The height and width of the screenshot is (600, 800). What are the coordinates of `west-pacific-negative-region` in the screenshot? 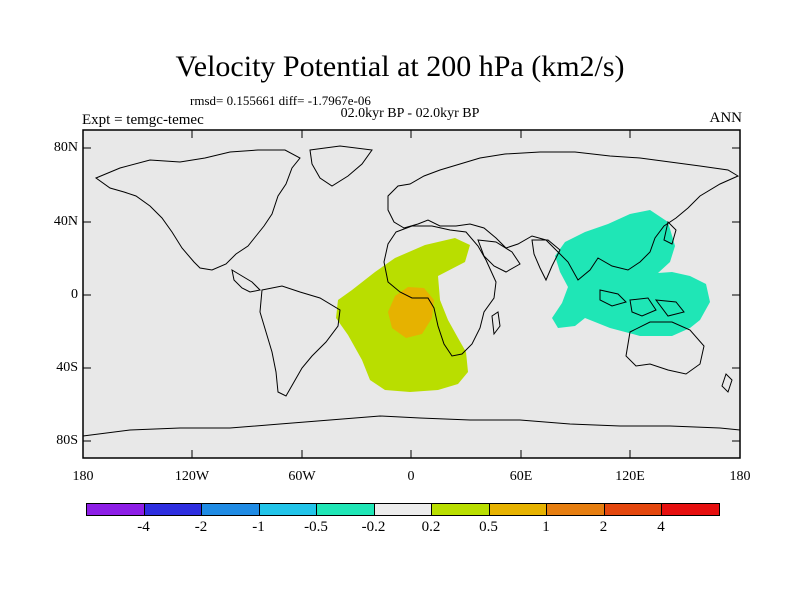 It's located at (631, 273).